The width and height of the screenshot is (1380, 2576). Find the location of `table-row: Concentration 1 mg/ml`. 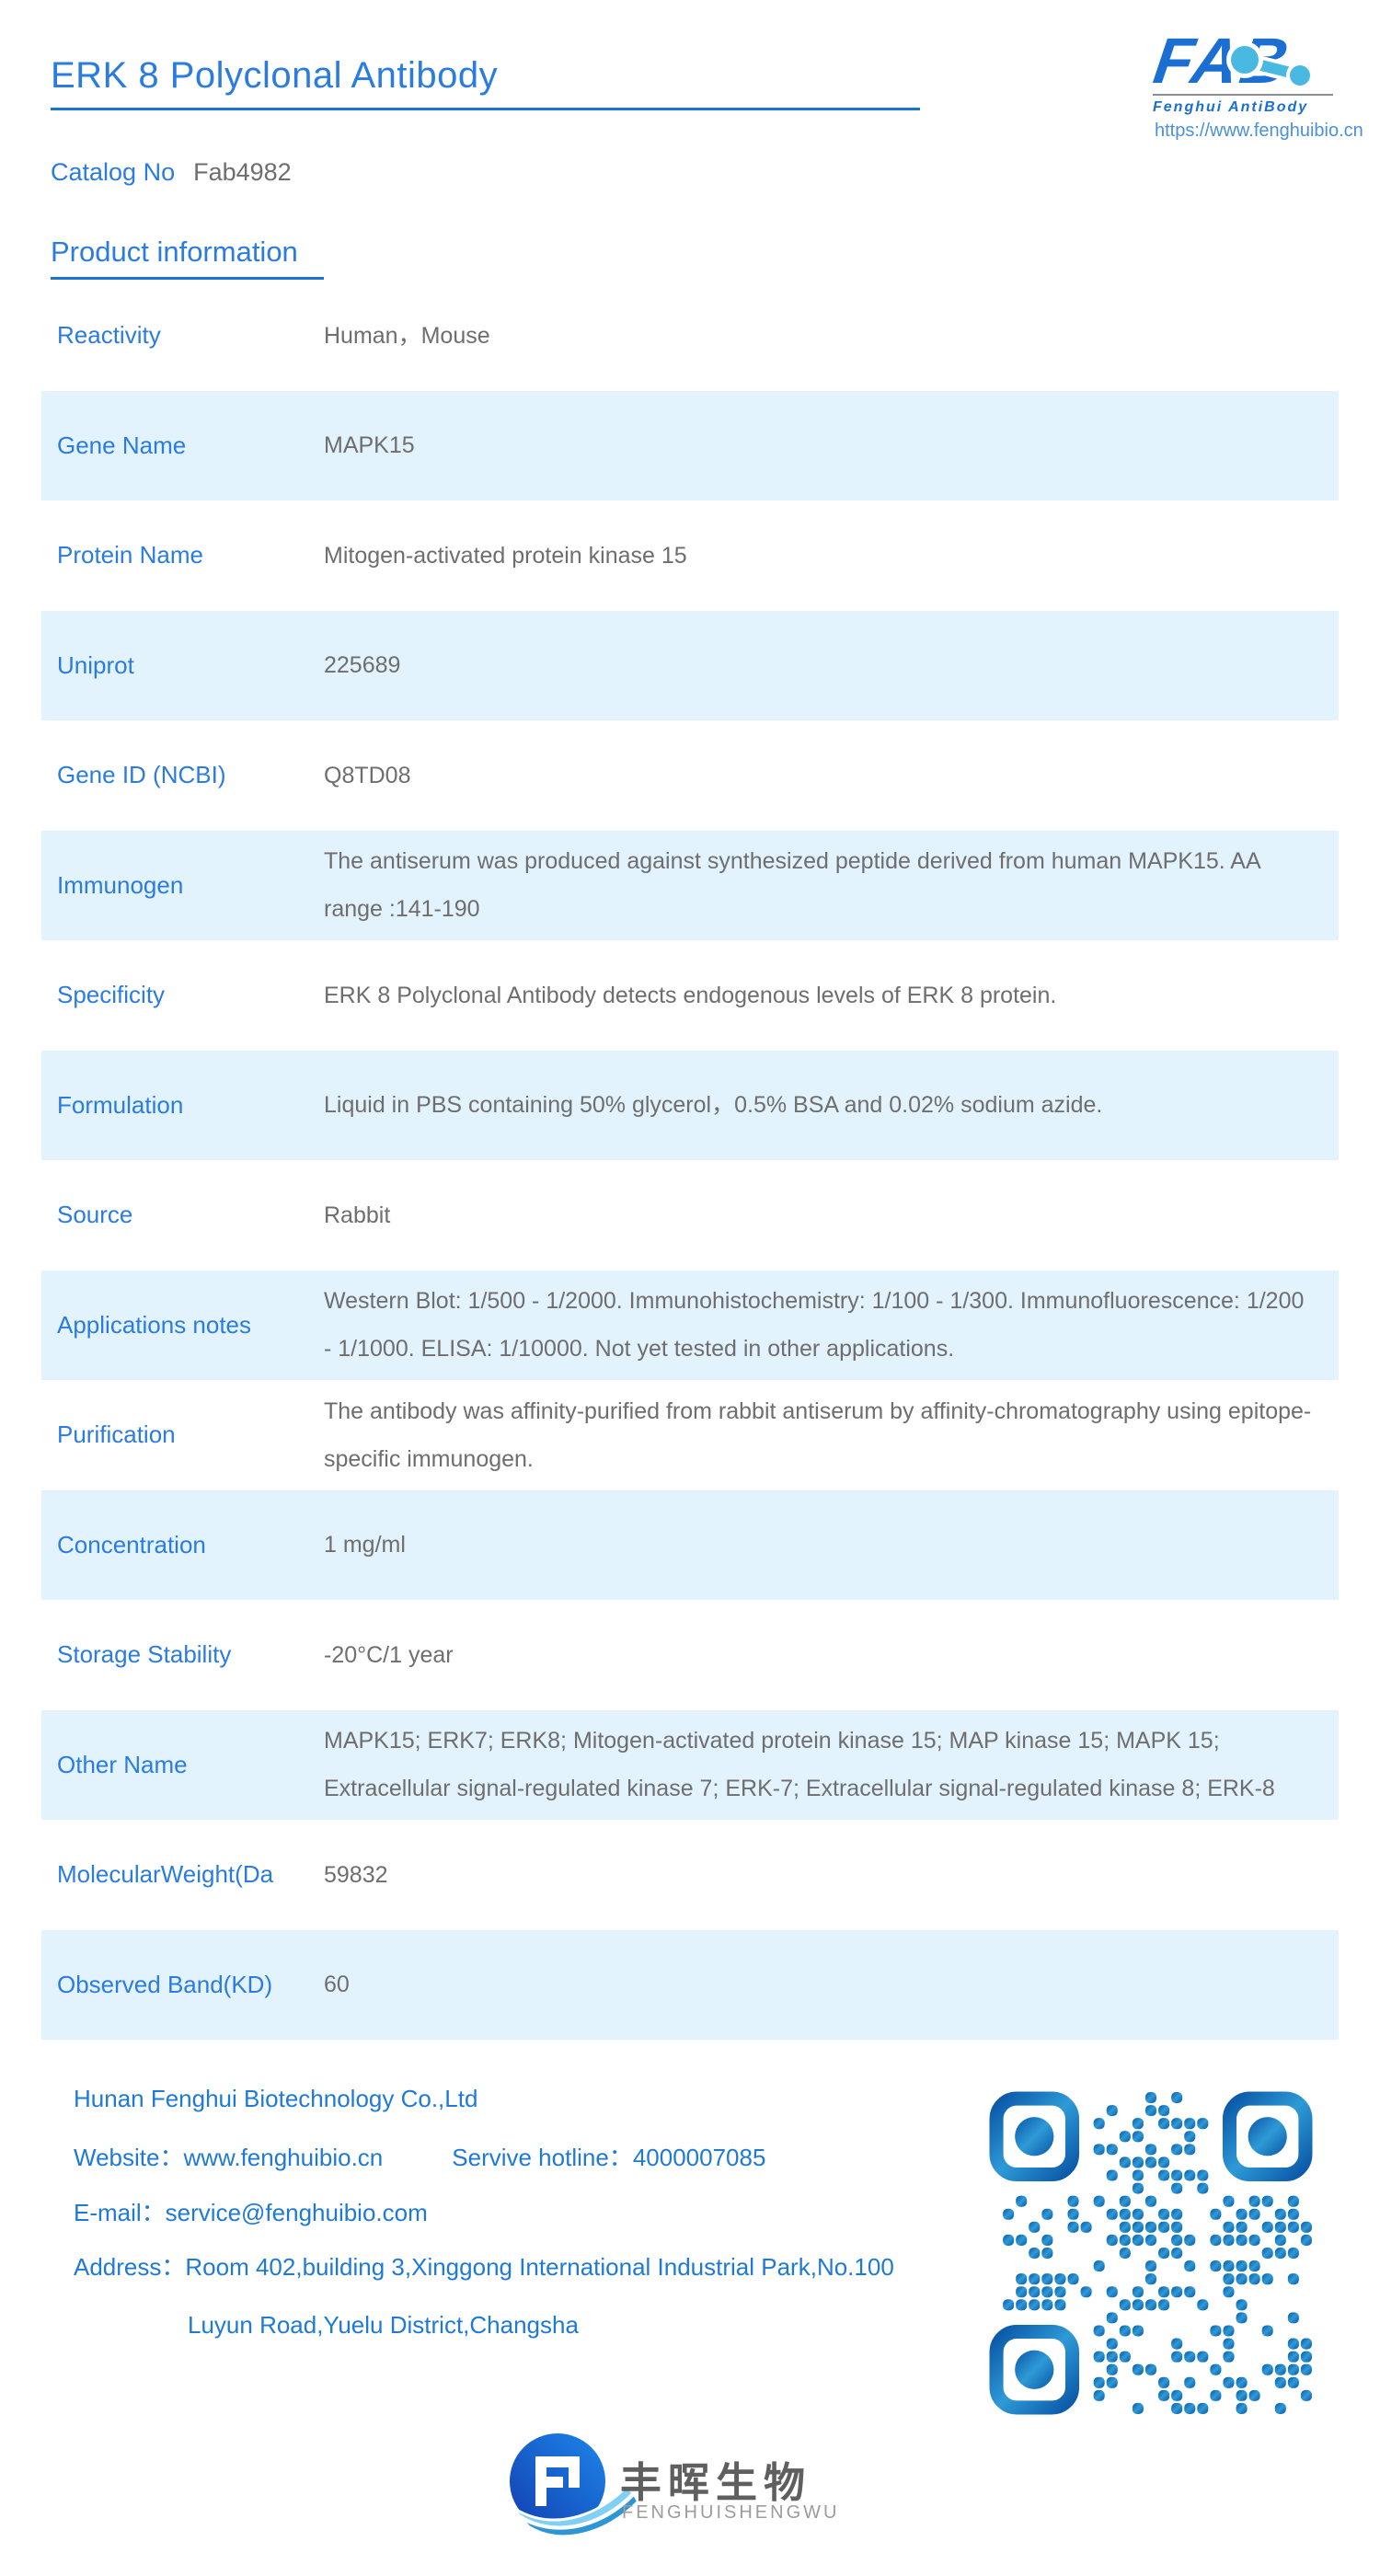

table-row: Concentration 1 mg/ml is located at coordinates (690, 1544).